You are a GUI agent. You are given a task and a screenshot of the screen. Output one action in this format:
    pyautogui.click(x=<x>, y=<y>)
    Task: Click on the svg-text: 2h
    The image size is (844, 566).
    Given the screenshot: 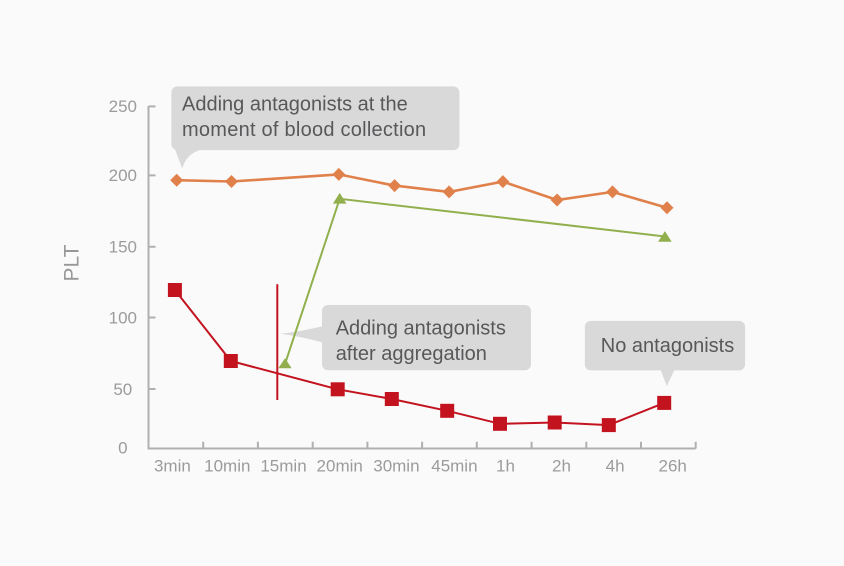 What is the action you would take?
    pyautogui.click(x=561, y=466)
    